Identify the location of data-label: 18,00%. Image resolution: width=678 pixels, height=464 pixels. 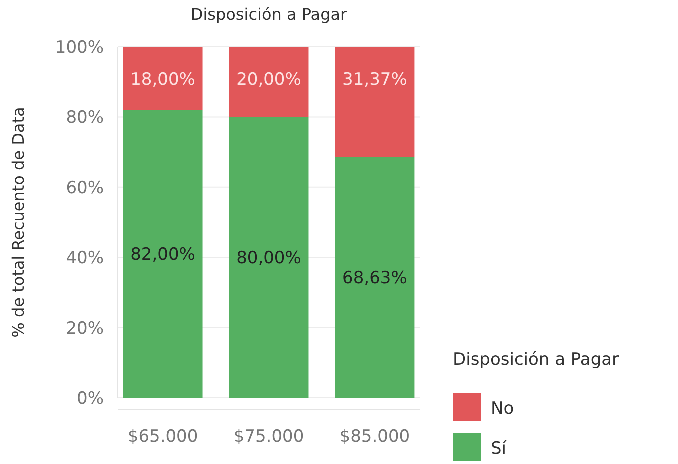
(163, 80).